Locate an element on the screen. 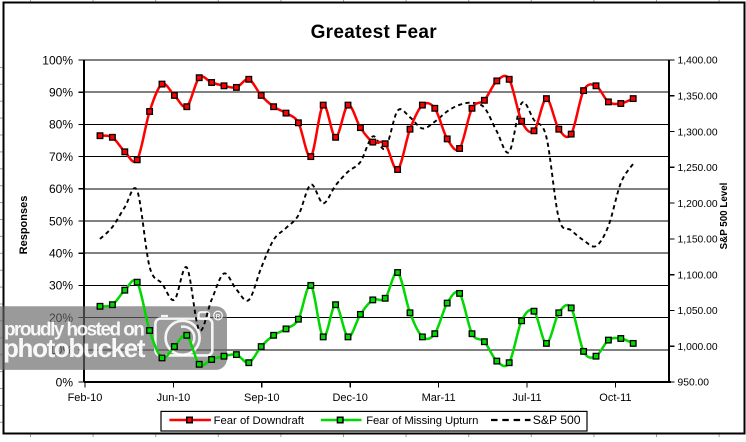 This screenshot has width=746, height=442. svg-text: S&P 500 Level is located at coordinates (724, 215).